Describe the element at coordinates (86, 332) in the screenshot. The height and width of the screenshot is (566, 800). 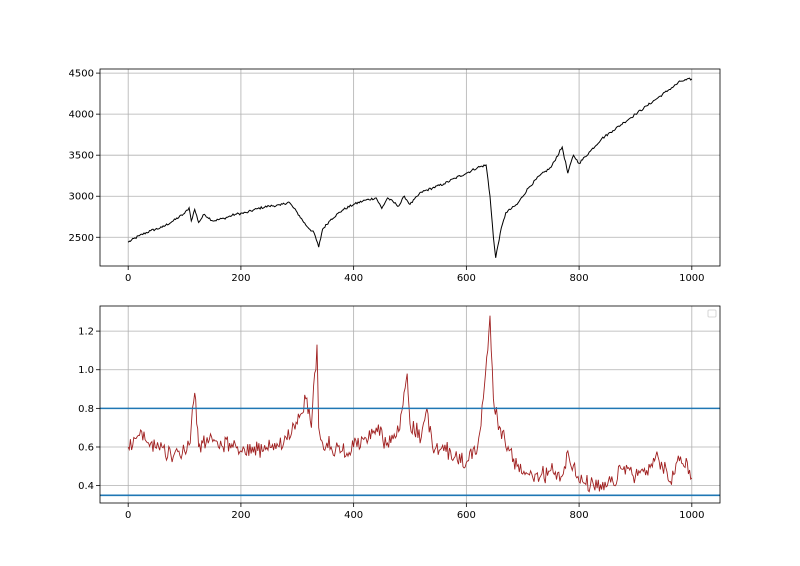
I see `indicator-y-tick-label: 1.2` at that location.